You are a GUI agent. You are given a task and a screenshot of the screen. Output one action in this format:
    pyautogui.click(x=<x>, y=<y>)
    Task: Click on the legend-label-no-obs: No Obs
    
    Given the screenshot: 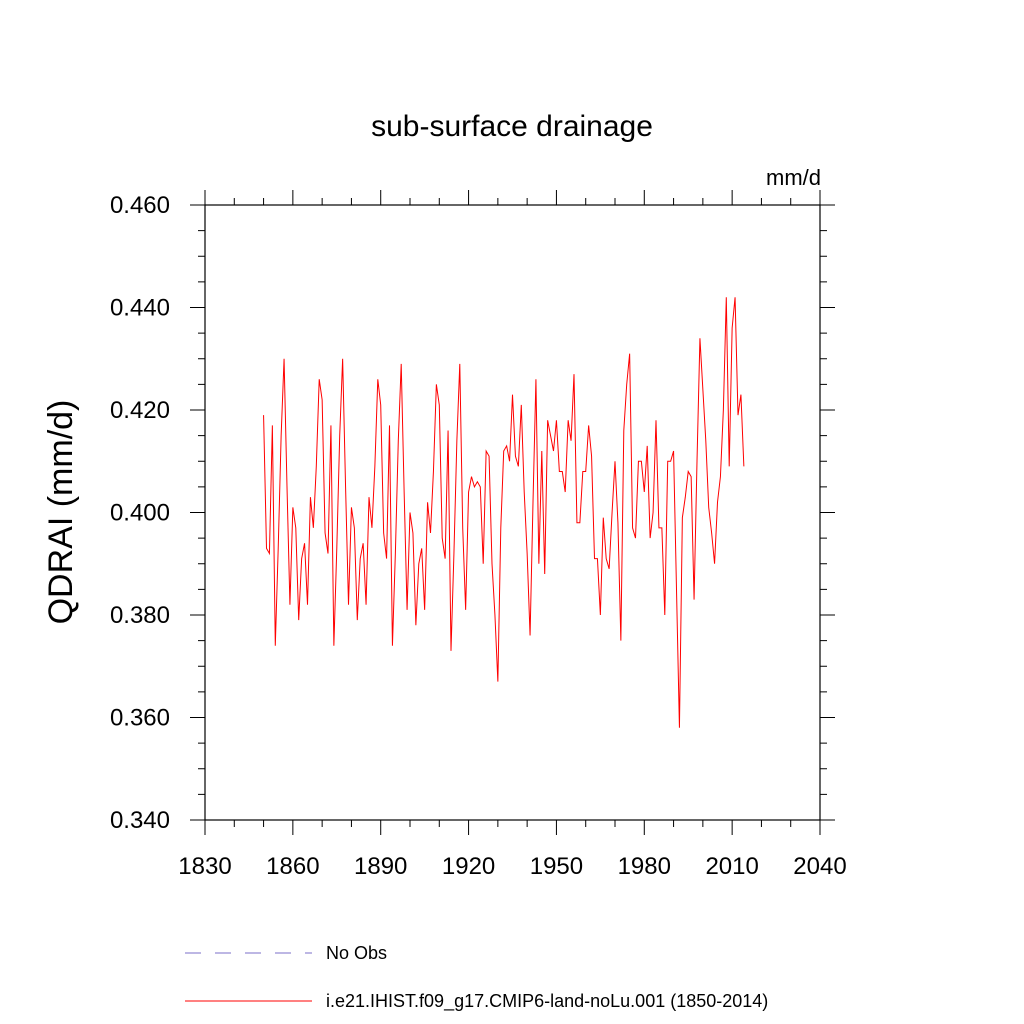 What is the action you would take?
    pyautogui.click(x=356, y=953)
    